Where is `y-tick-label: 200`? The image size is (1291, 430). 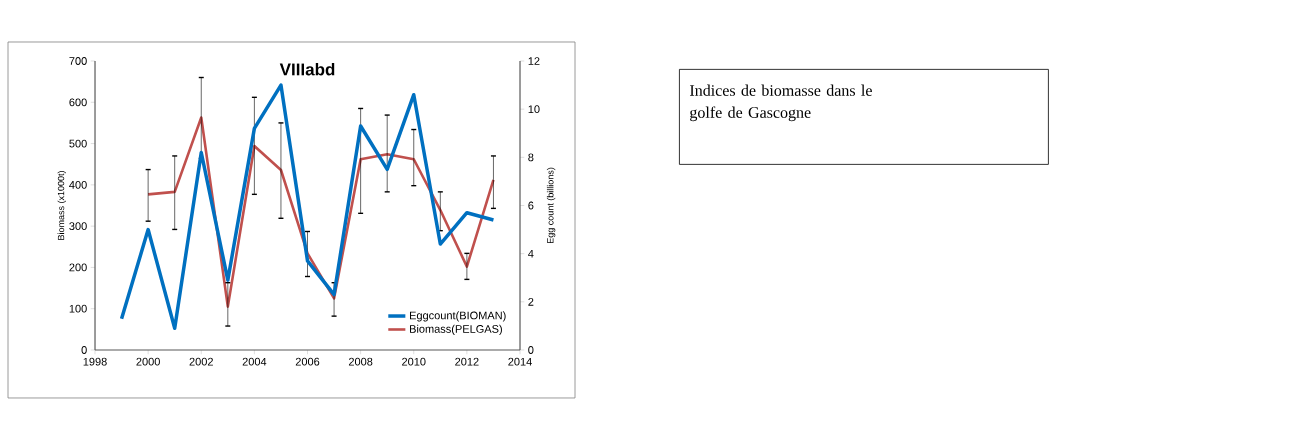
y-tick-label: 200 is located at coordinates (78, 267).